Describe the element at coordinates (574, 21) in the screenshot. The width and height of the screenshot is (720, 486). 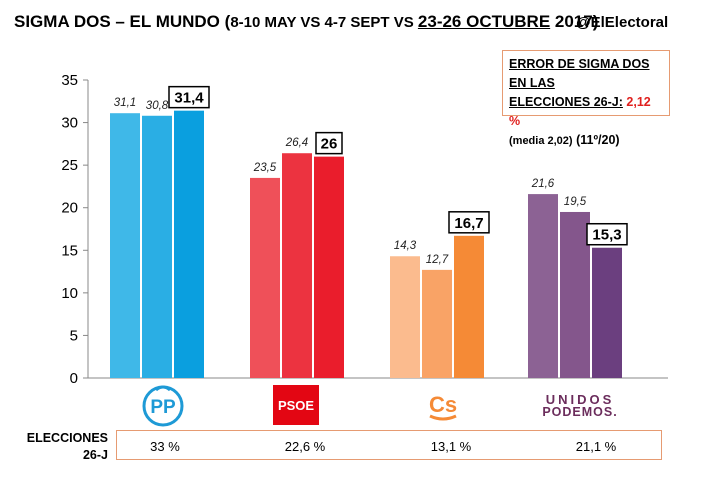
I see `title-year: 2017)` at that location.